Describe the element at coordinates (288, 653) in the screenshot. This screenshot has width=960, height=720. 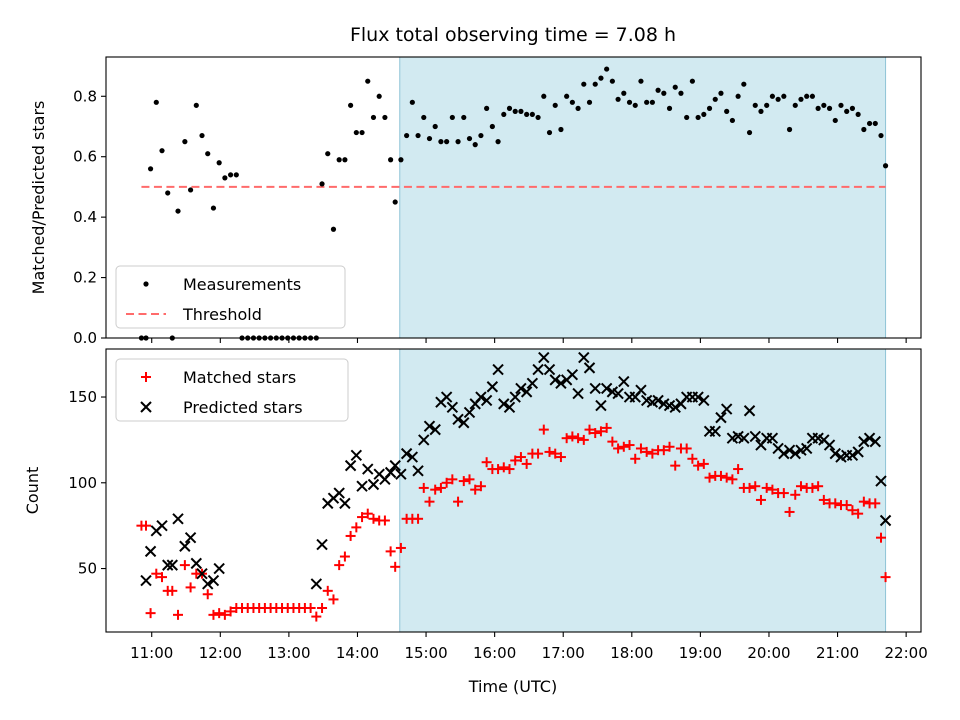
I see `x-tick-label: 13:00` at that location.